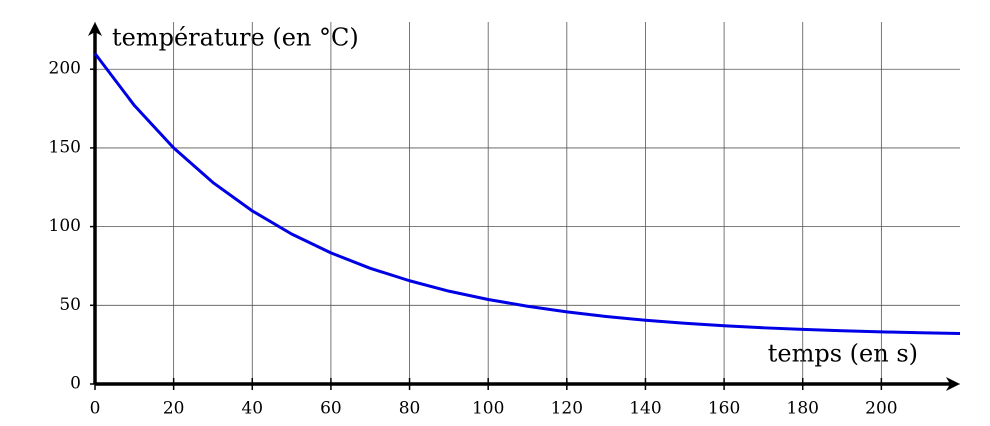 This screenshot has width=990, height=426. Describe the element at coordinates (724, 409) in the screenshot. I see `x-tick-label: 160` at that location.